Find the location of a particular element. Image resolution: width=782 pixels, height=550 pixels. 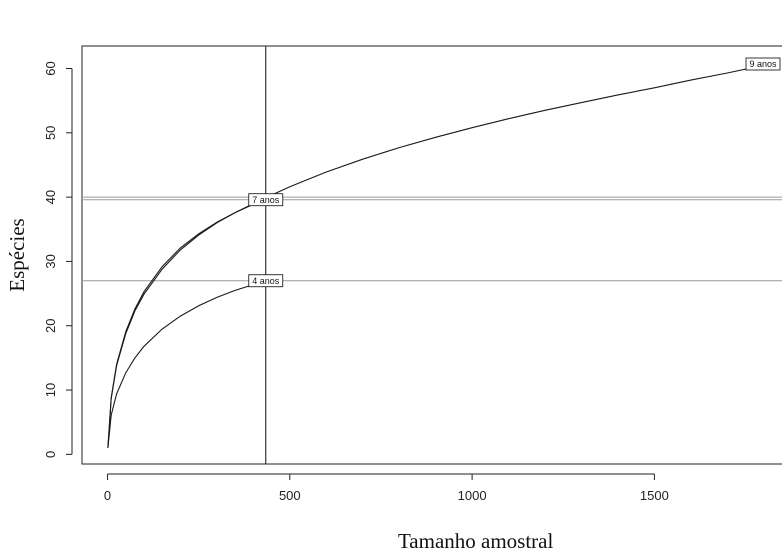

y-axis-title: Espécies is located at coordinates (17, 254).